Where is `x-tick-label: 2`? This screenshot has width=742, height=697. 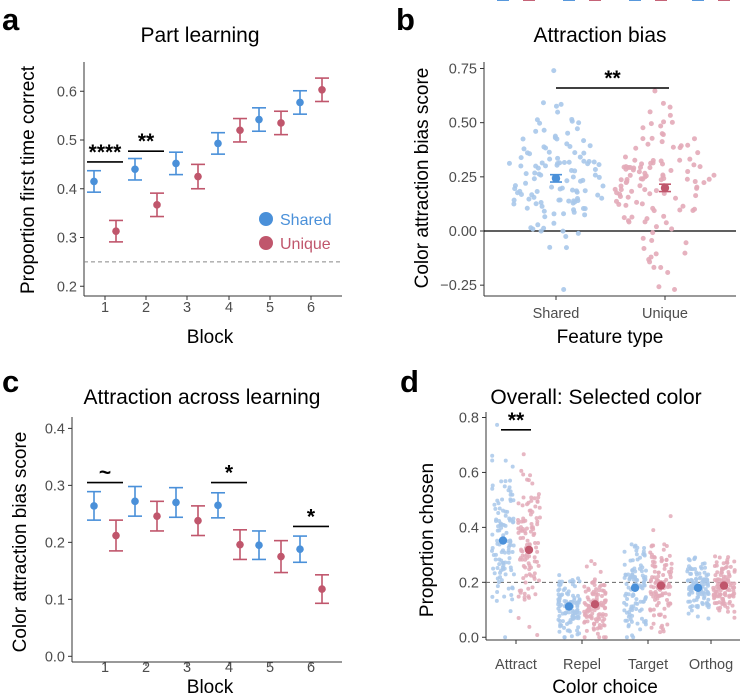 x-tick-label: 2 is located at coordinates (146, 668).